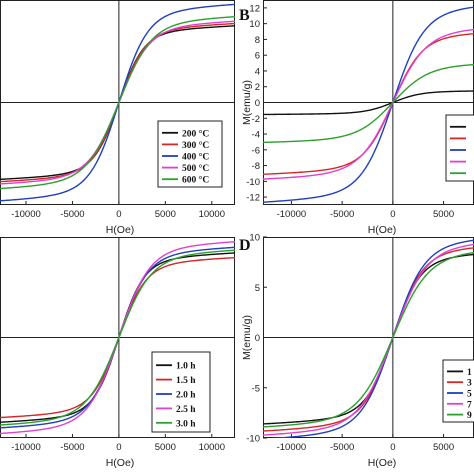  Describe the element at coordinates (195, 145) in the screenshot. I see `legend-label: 300 °C` at that location.